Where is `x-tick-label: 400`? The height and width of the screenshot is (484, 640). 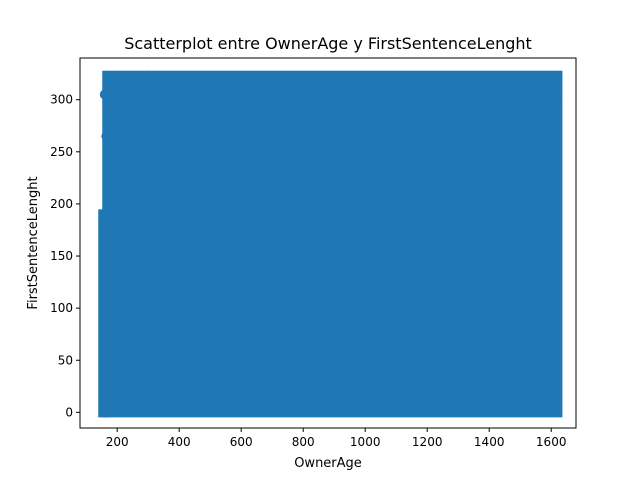
x-tick-label: 400 is located at coordinates (179, 442).